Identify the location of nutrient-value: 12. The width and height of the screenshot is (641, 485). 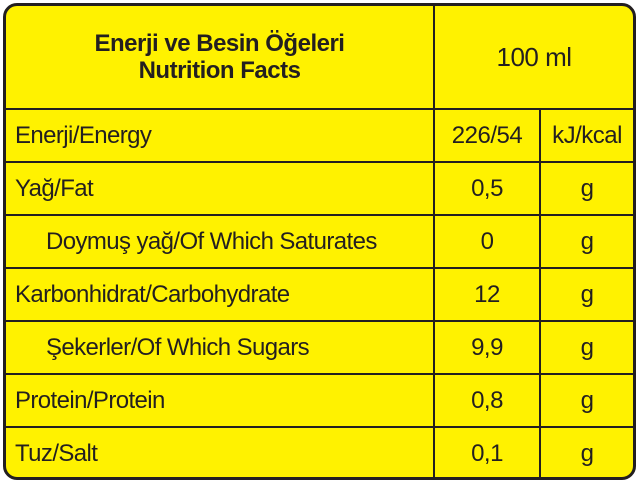
(487, 294).